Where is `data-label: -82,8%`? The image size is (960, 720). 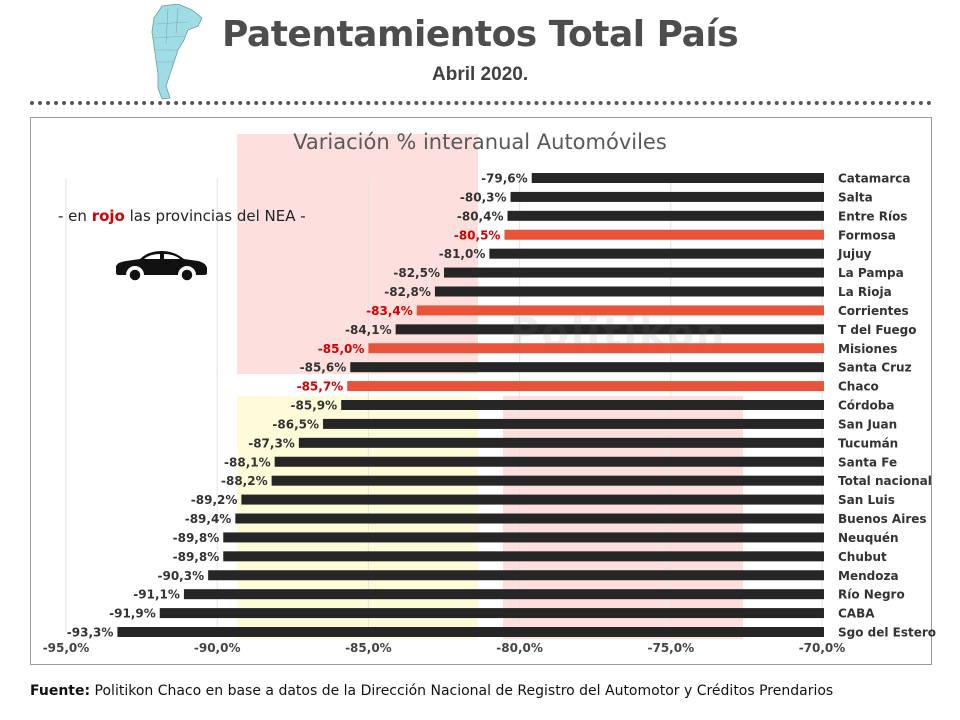 data-label: -82,8% is located at coordinates (407, 292).